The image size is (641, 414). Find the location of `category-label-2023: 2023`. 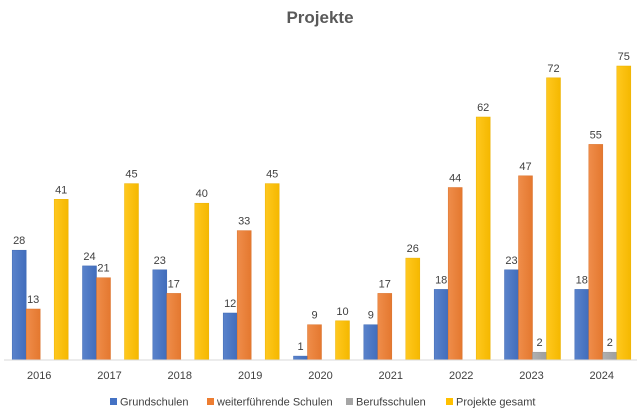

category-label-2023: 2023 is located at coordinates (531, 376).